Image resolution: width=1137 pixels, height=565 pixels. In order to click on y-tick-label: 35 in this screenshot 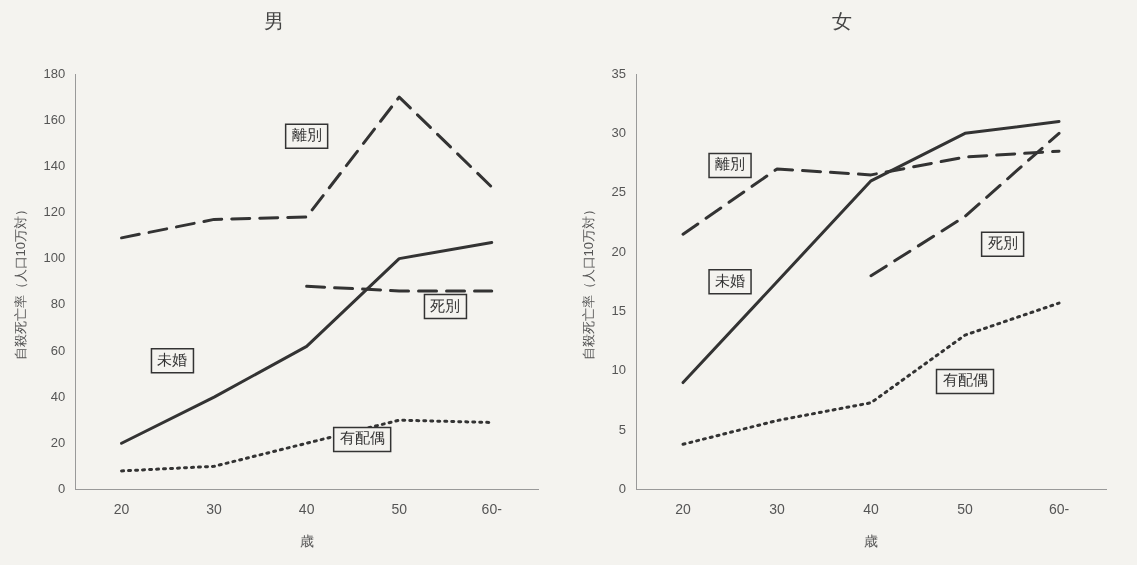, I will do `click(619, 73)`.